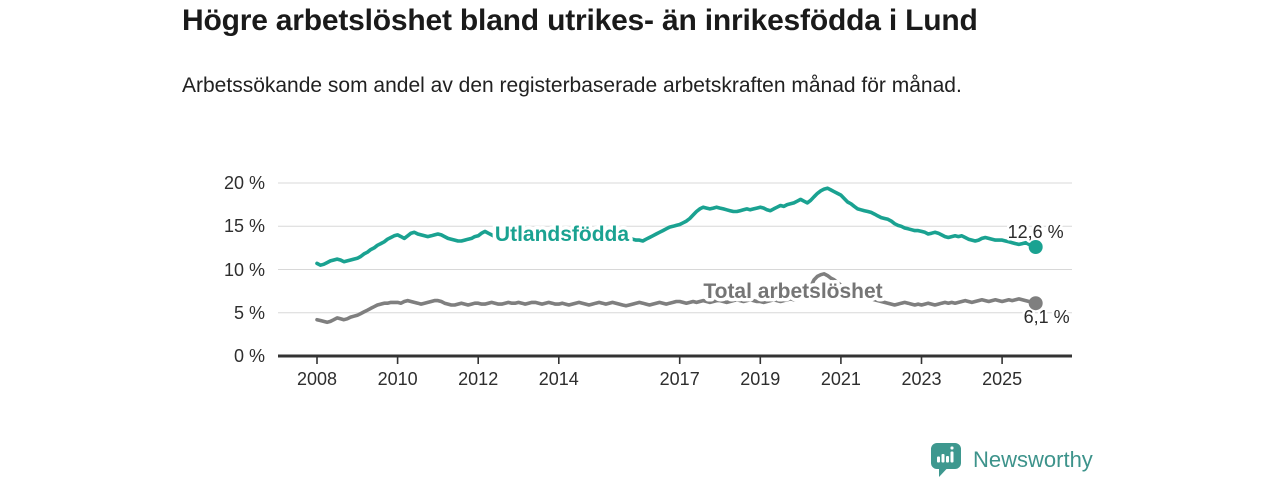 The image size is (1280, 480). What do you see at coordinates (679, 379) in the screenshot?
I see `x-tick-label: 2017` at bounding box center [679, 379].